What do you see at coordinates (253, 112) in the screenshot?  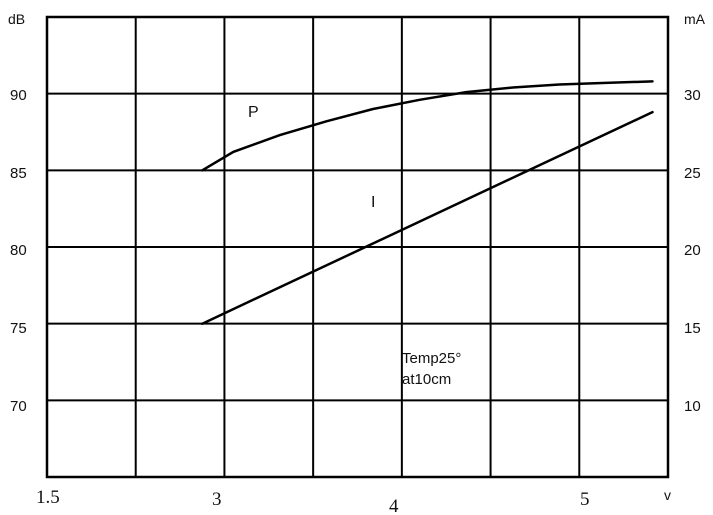 I see `series-label-p: P` at bounding box center [253, 112].